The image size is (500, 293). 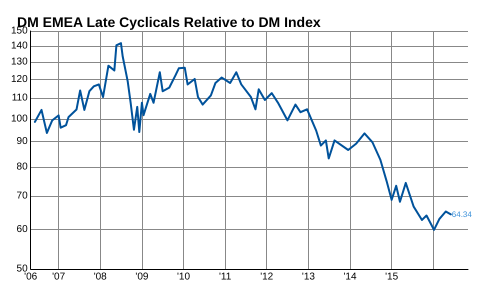 I want to click on y-tick-label: 80, so click(x=22, y=167).